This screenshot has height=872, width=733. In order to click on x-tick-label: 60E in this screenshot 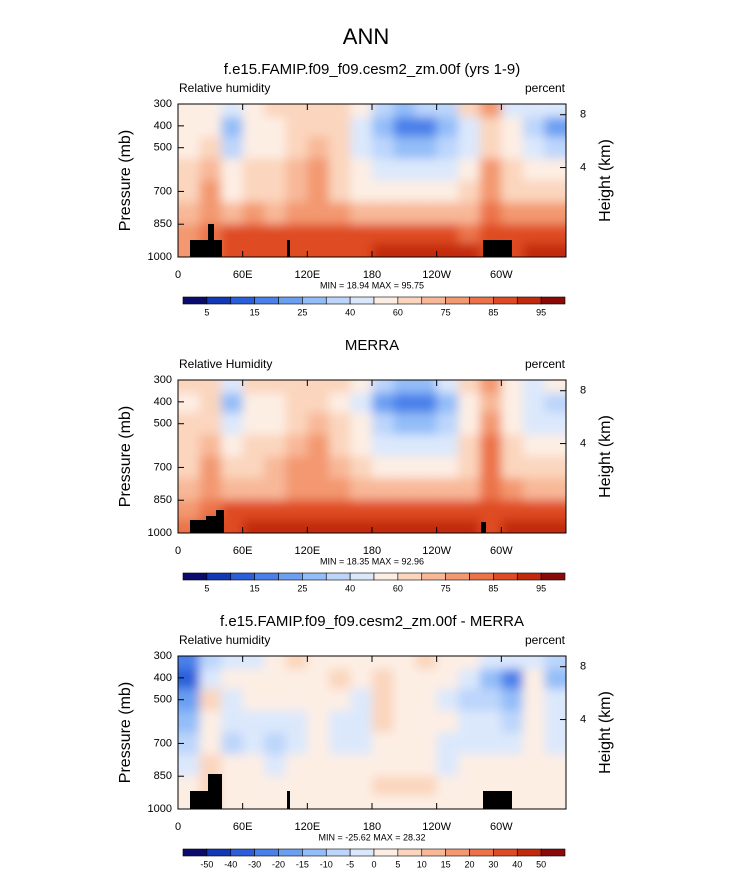, I will do `click(243, 827)`.